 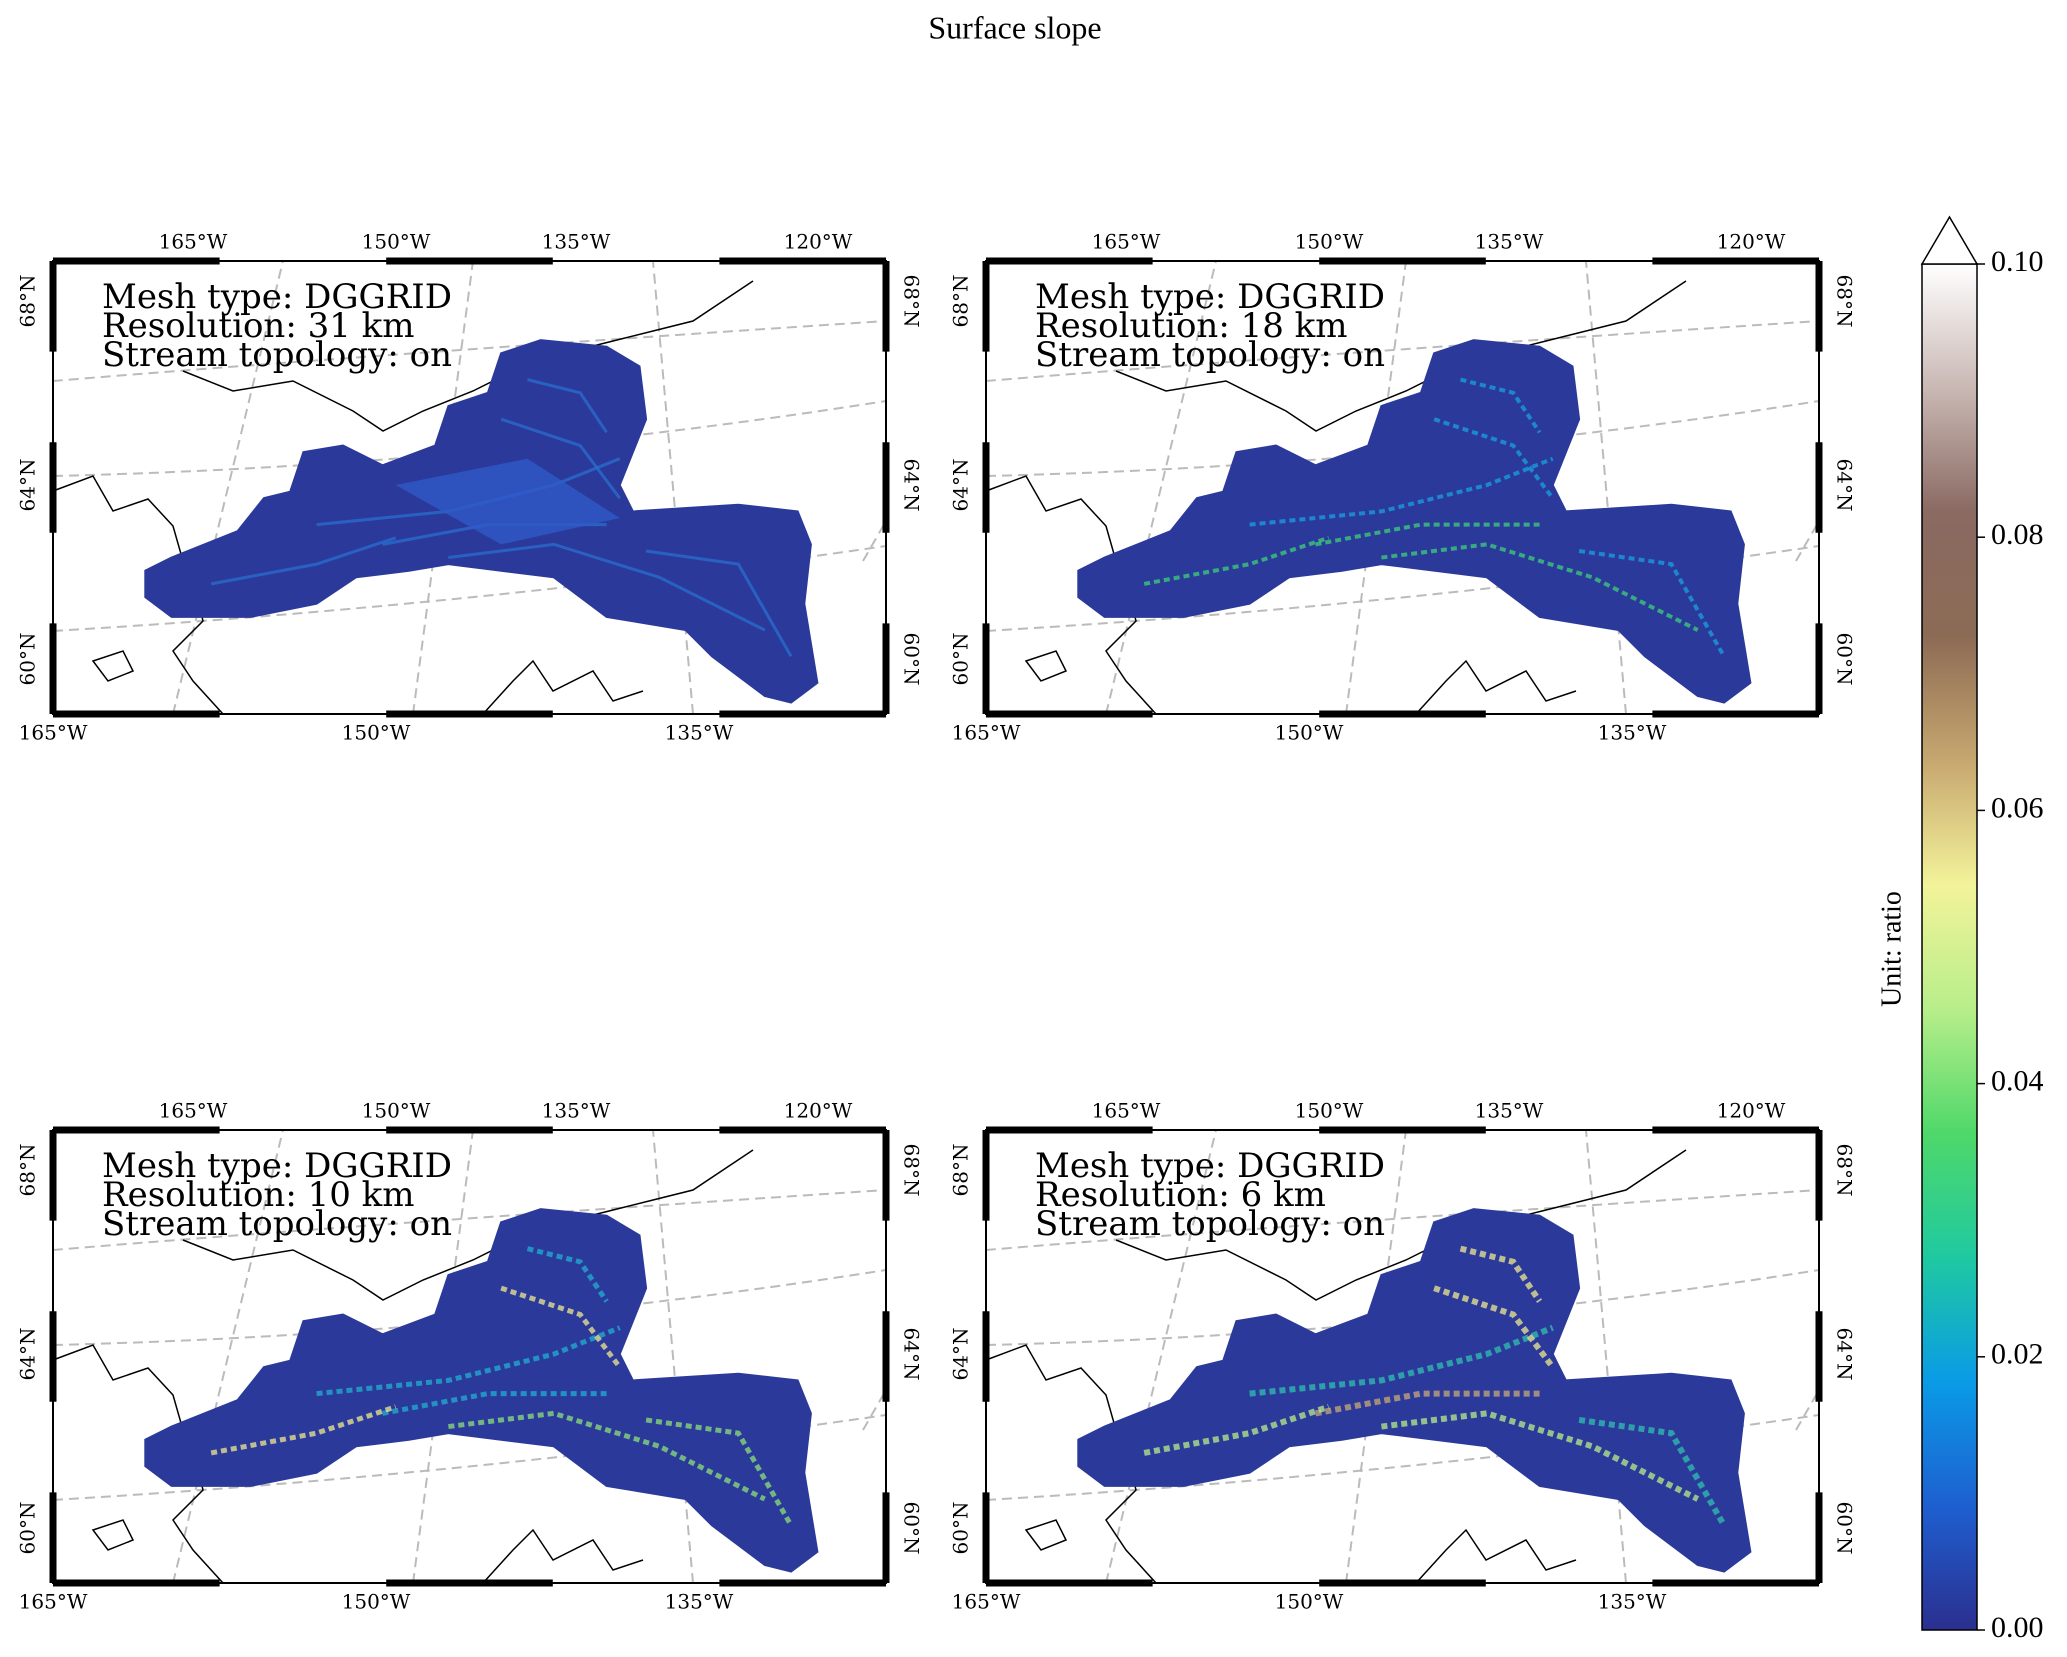 What do you see at coordinates (1845, 1354) in the screenshot?
I see `lat-label-right: 64°N` at bounding box center [1845, 1354].